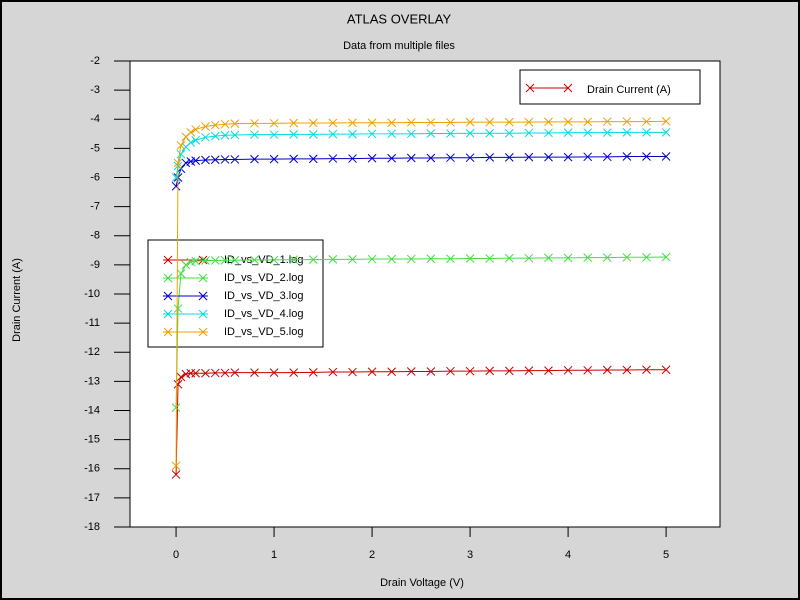 This screenshot has height=600, width=800. What do you see at coordinates (666, 555) in the screenshot?
I see `x-tick-label: 5` at bounding box center [666, 555].